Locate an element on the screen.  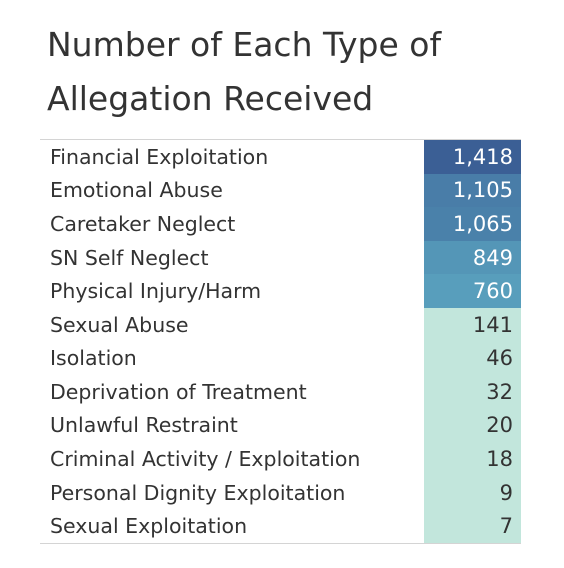
table-row: Isolation 46 is located at coordinates (280, 358).